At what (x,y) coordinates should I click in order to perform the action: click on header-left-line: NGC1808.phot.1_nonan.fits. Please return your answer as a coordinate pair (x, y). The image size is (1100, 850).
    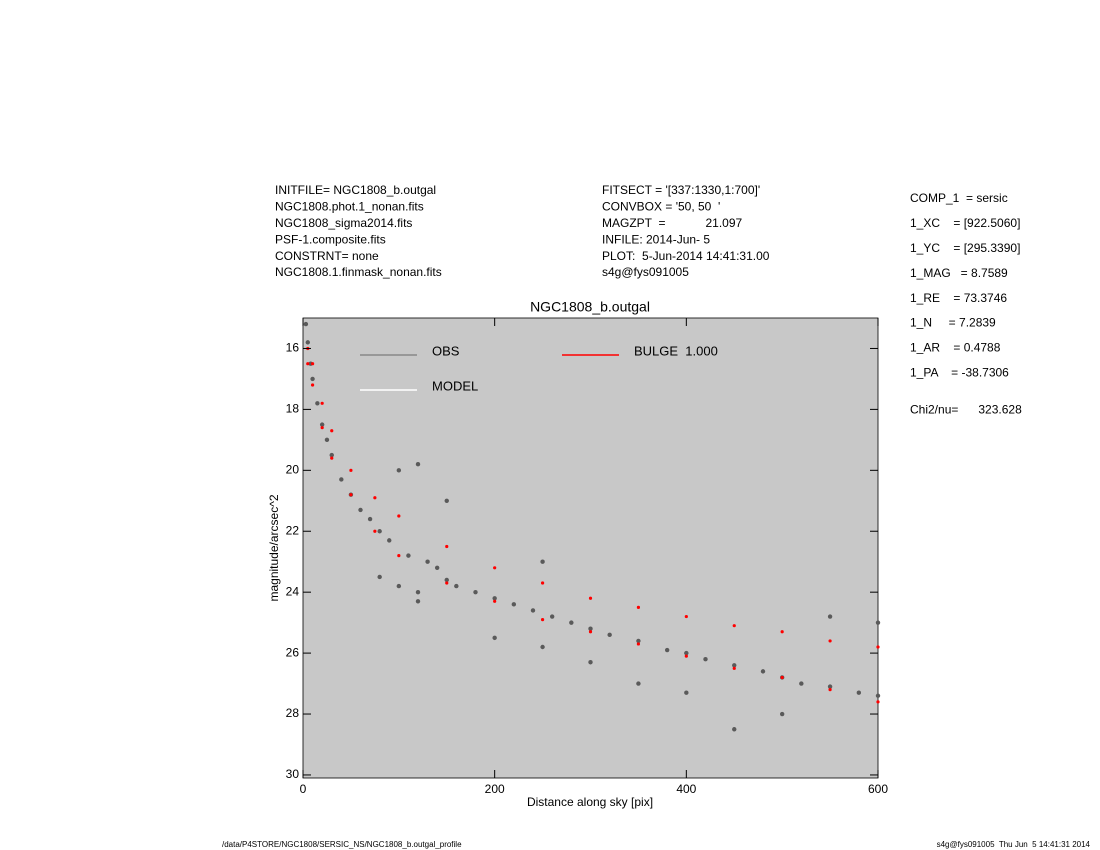
    Looking at the image, I should click on (349, 207).